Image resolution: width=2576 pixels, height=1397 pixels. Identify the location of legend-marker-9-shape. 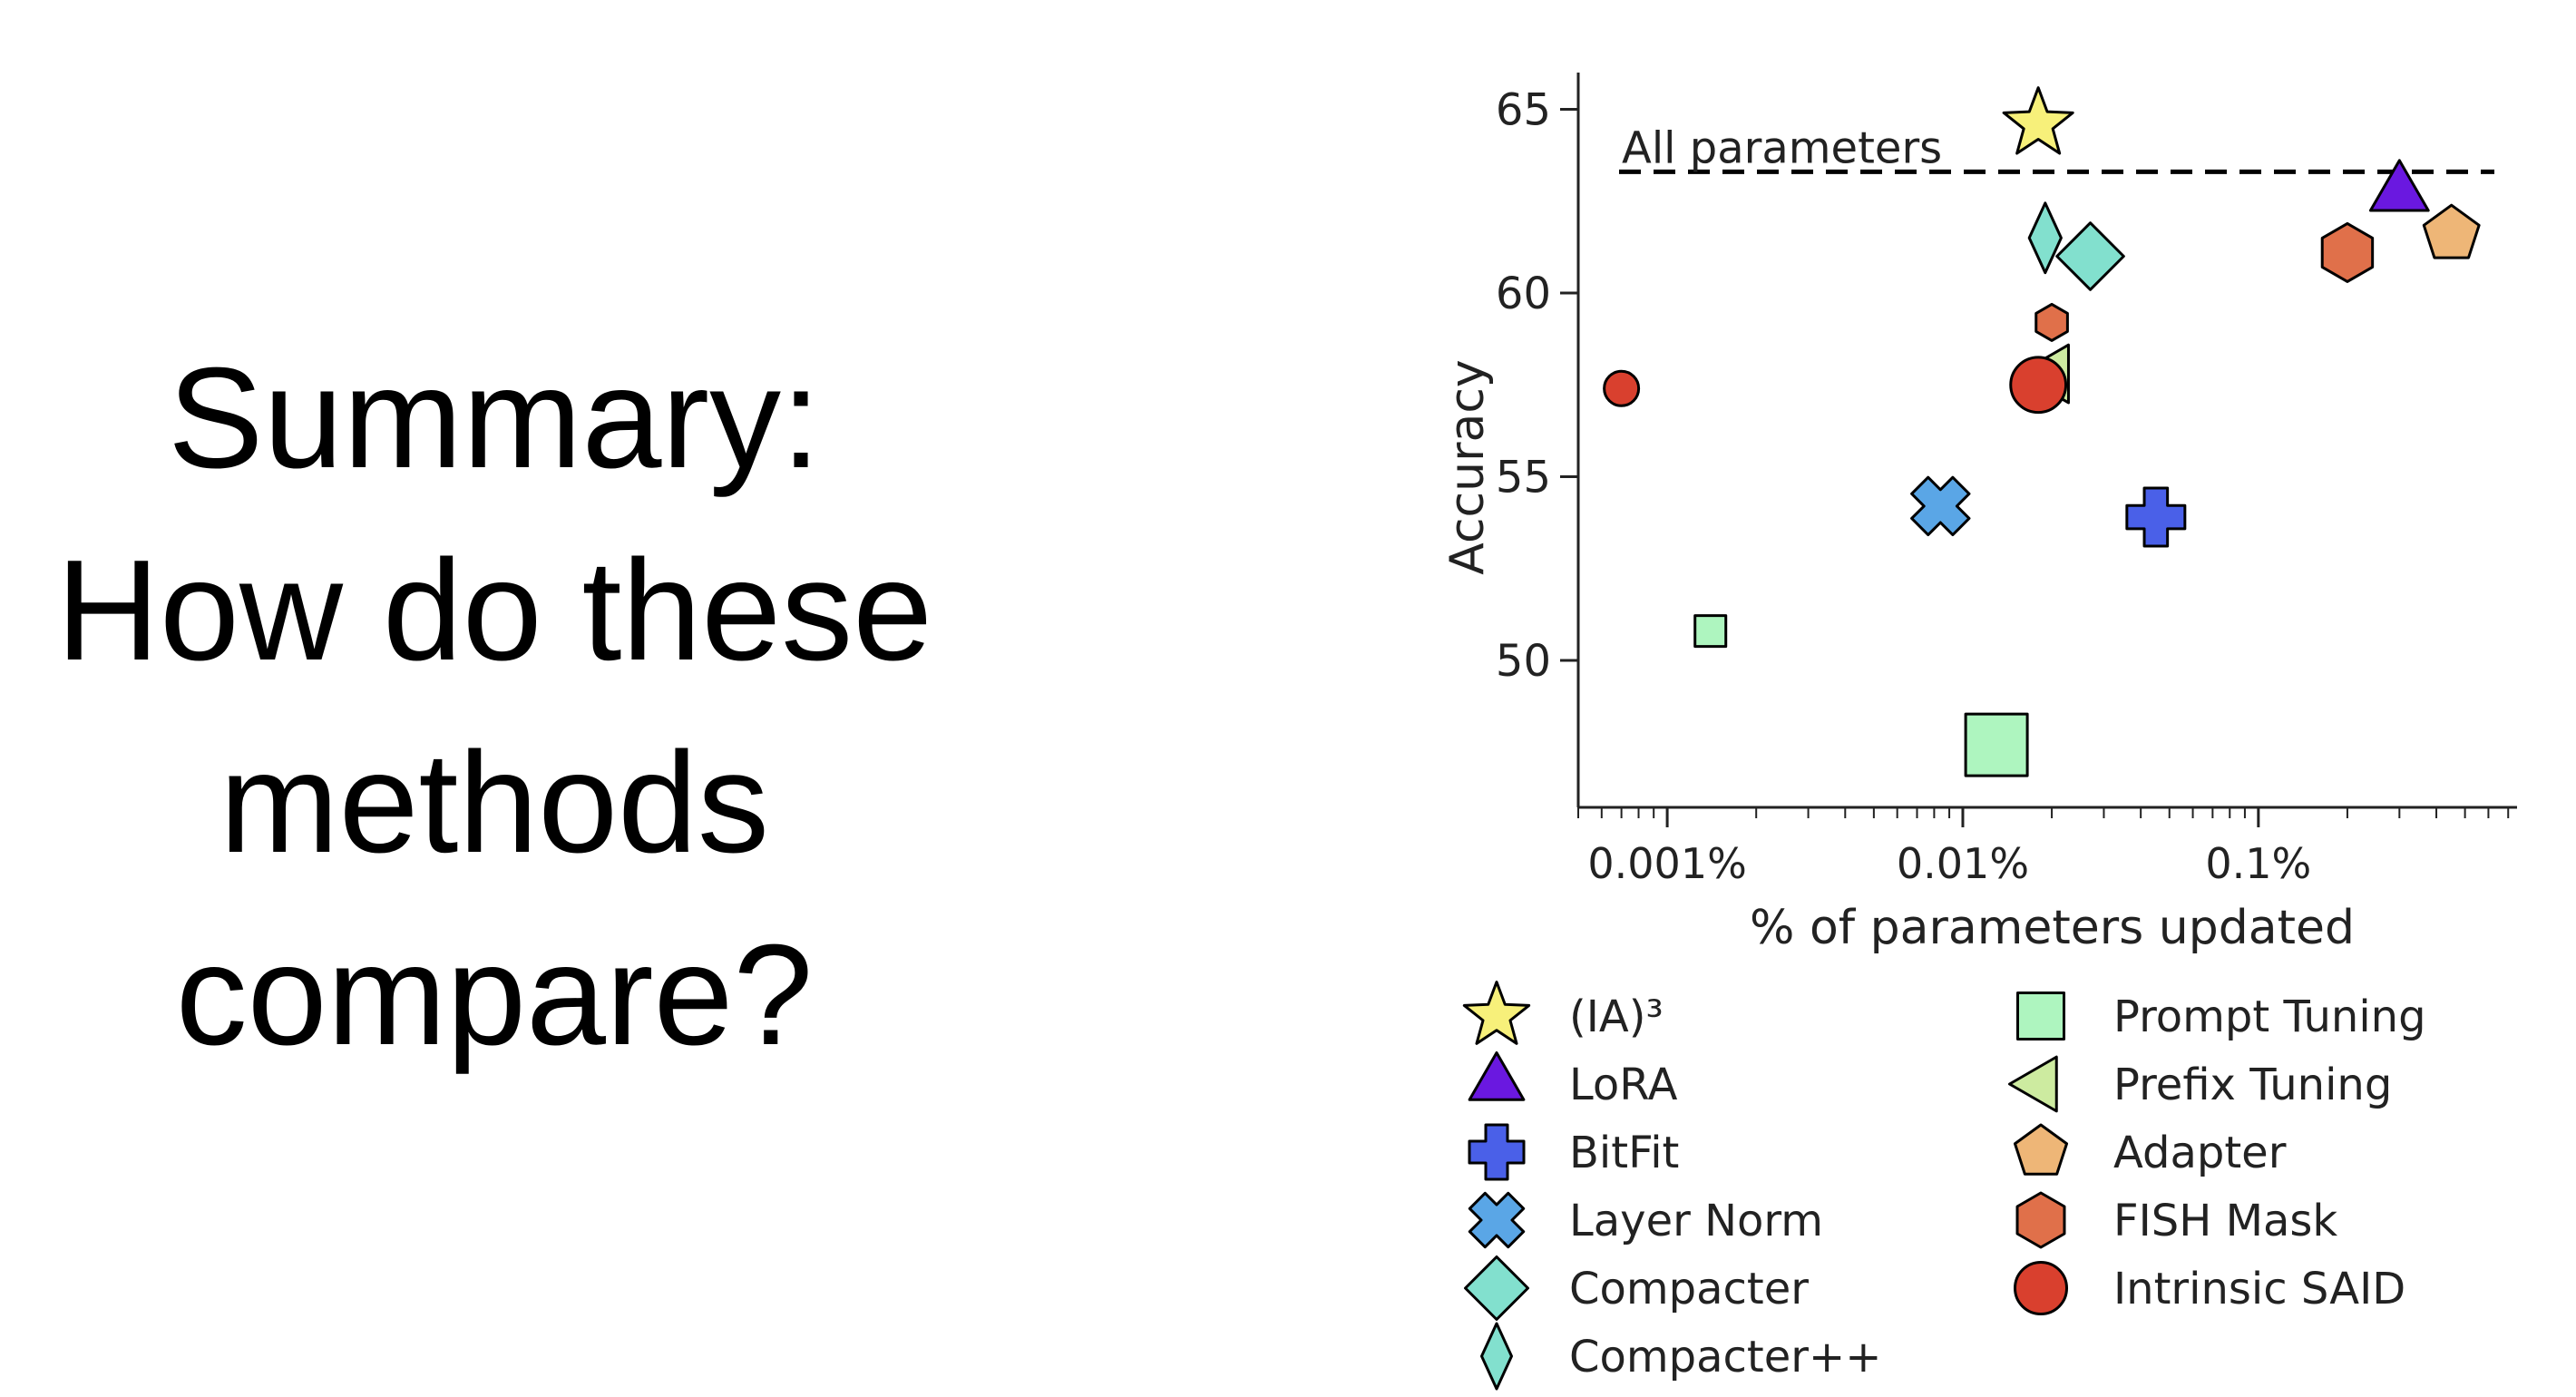
(2040, 1220).